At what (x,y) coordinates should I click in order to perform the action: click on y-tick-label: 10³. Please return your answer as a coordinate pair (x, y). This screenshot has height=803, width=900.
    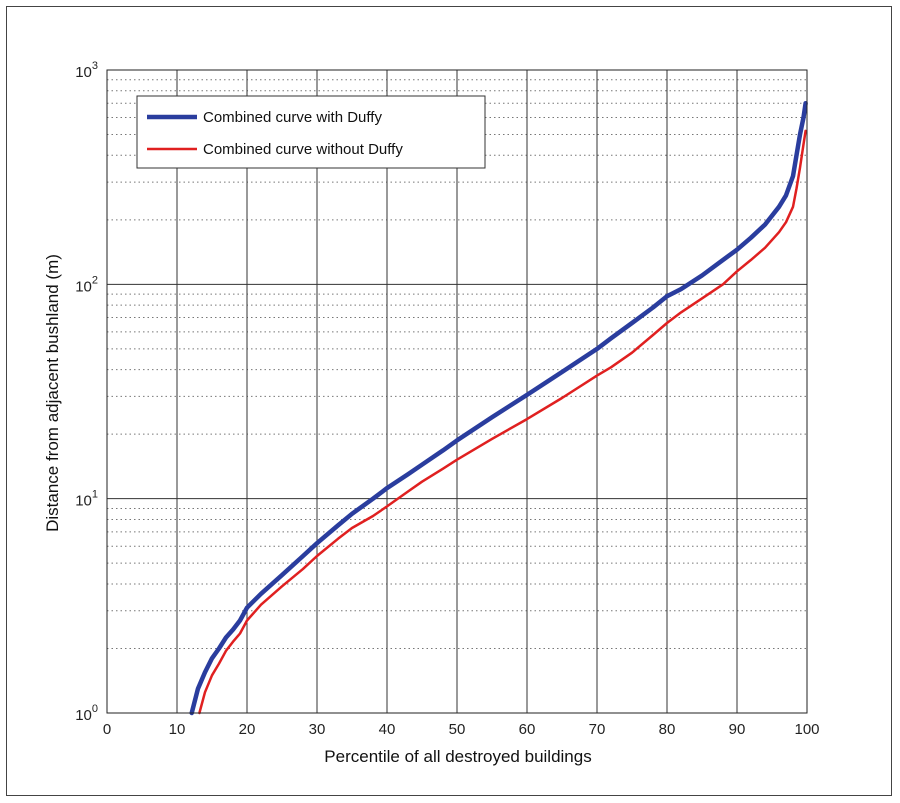
    Looking at the image, I should click on (86, 70).